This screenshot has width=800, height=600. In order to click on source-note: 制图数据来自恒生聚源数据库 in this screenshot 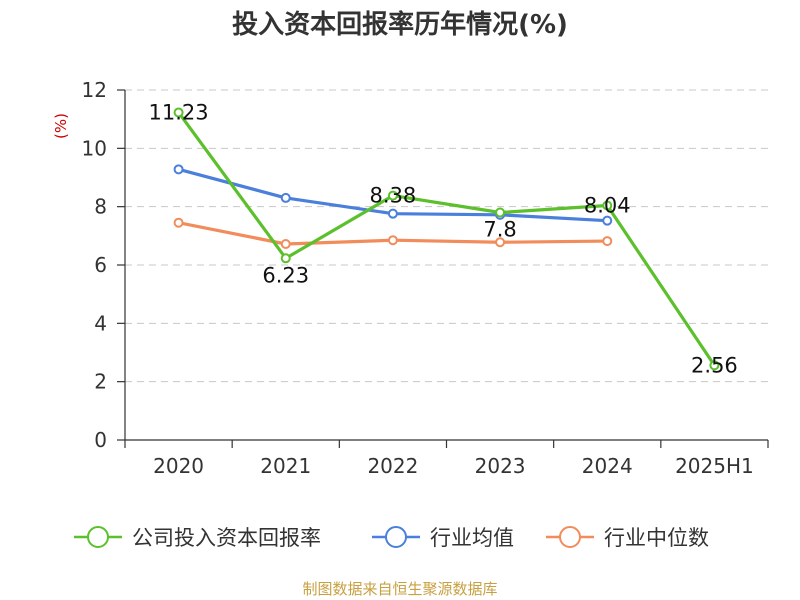, I will do `click(399, 589)`.